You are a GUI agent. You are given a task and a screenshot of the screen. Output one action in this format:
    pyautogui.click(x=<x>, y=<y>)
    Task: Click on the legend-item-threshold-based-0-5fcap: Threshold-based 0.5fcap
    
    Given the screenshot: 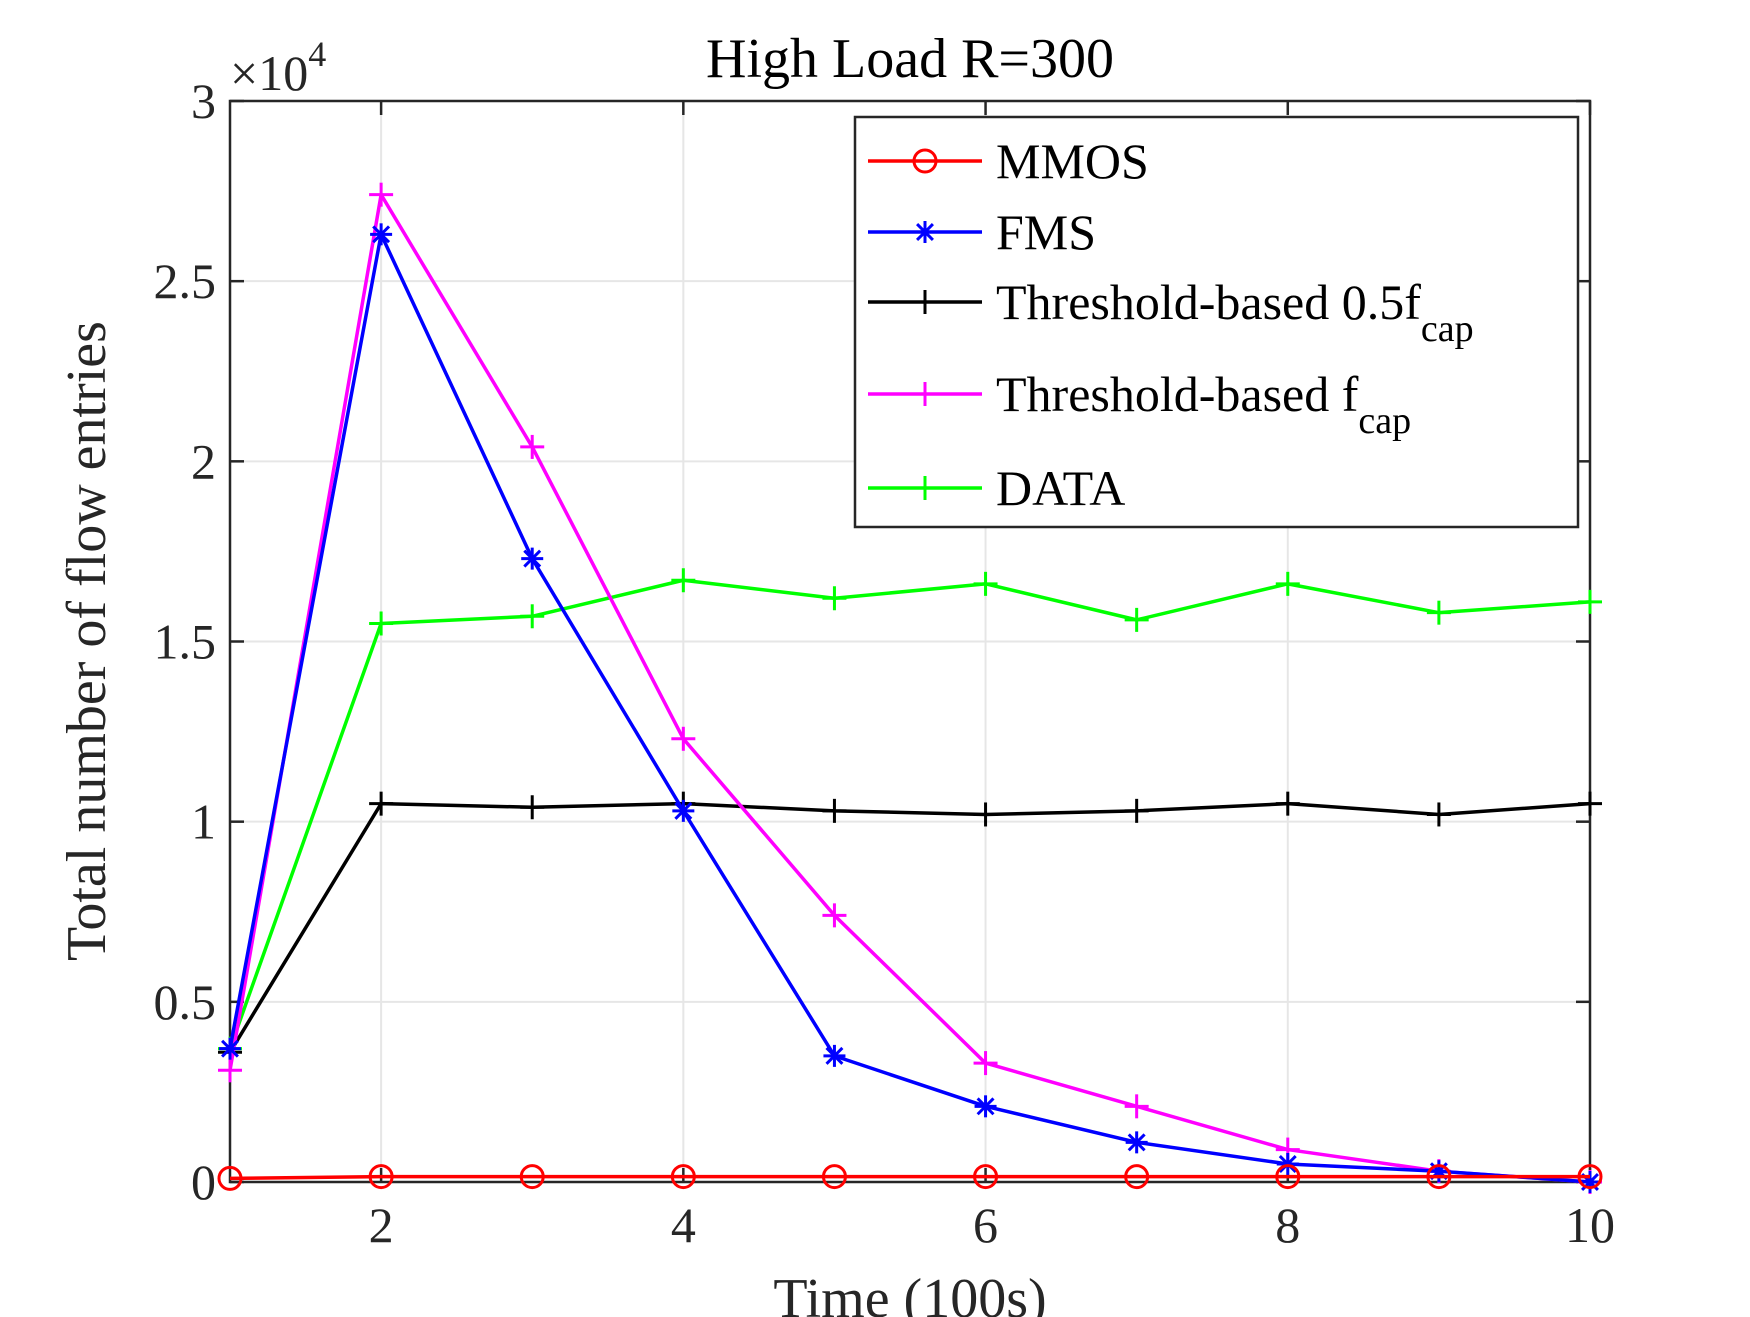 What is the action you would take?
    pyautogui.click(x=1171, y=312)
    